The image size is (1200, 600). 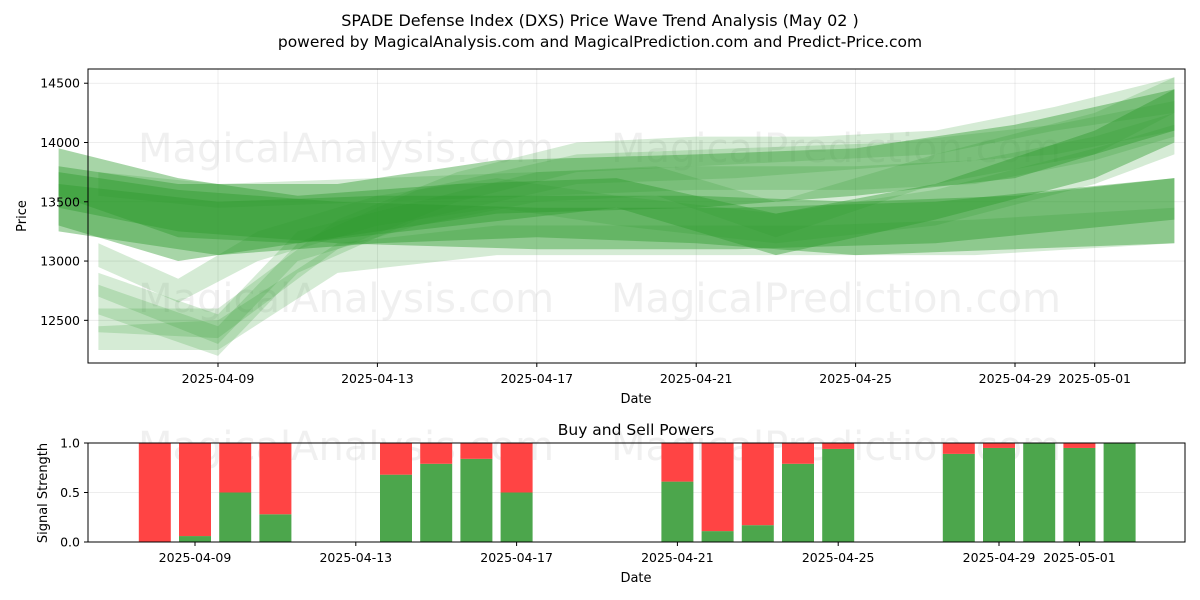 What do you see at coordinates (635, 578) in the screenshot?
I see `signal-x-axis-label: Date` at bounding box center [635, 578].